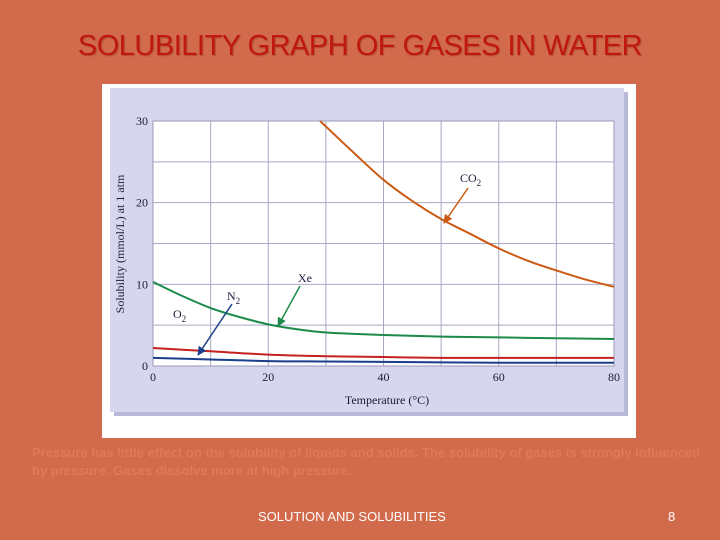 Image resolution: width=720 pixels, height=540 pixels. Describe the element at coordinates (333, 271) in the screenshot. I see `annotations` at that location.